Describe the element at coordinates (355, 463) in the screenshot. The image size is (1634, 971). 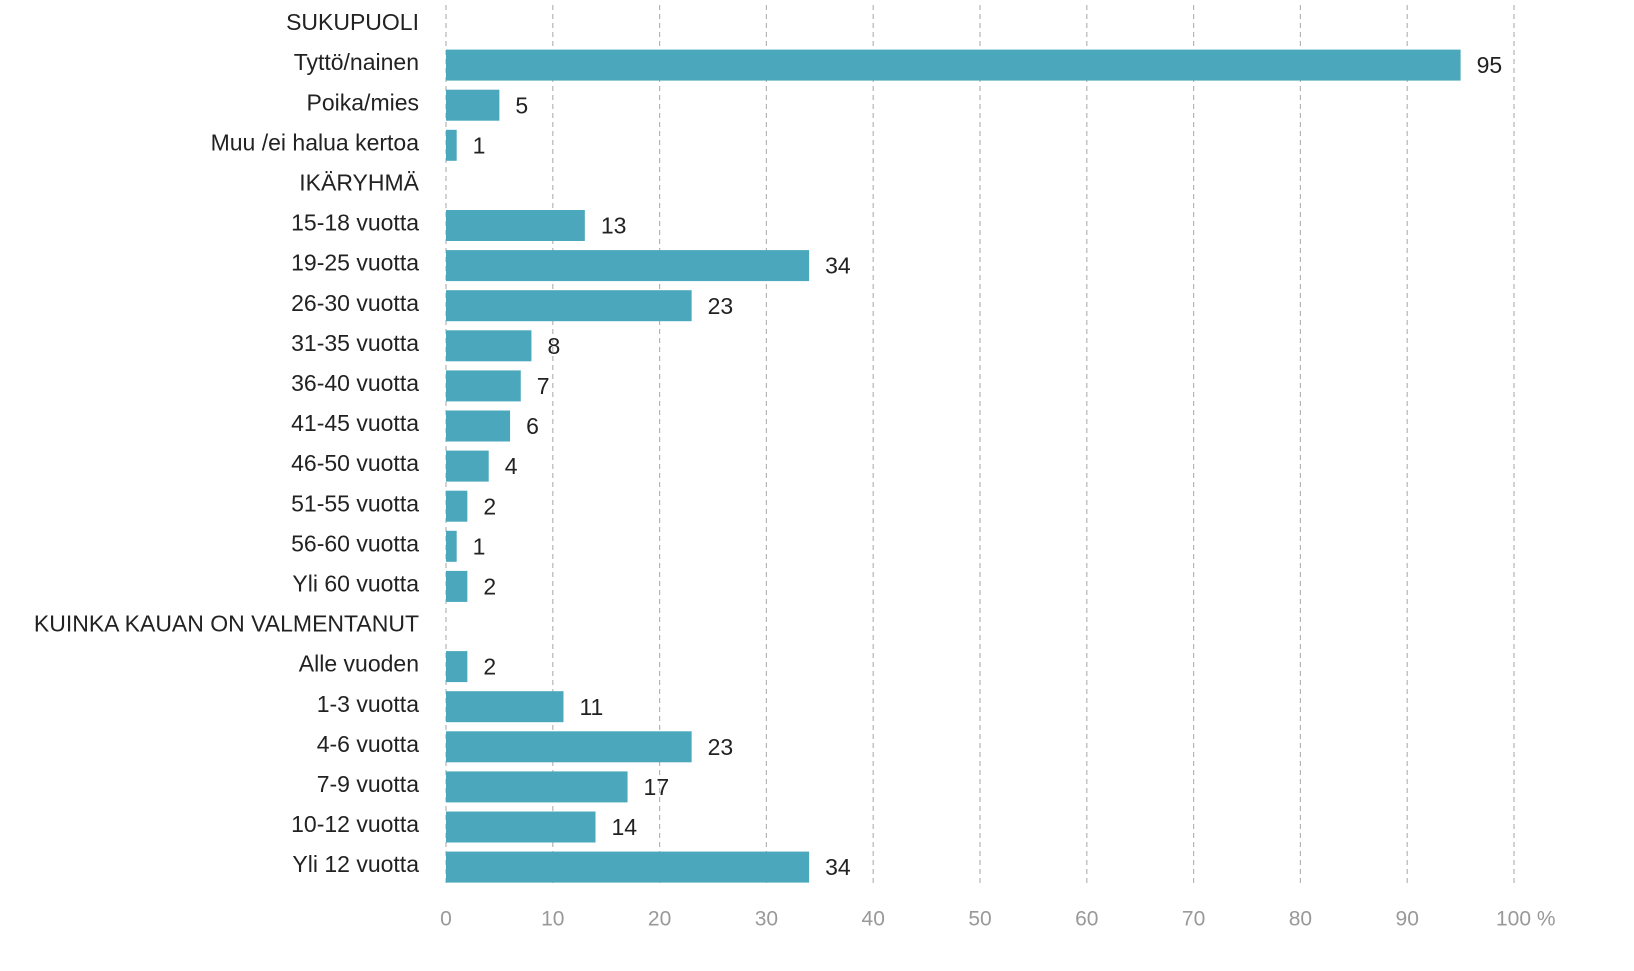
I see `category-label: 46-50 vuotta` at that location.